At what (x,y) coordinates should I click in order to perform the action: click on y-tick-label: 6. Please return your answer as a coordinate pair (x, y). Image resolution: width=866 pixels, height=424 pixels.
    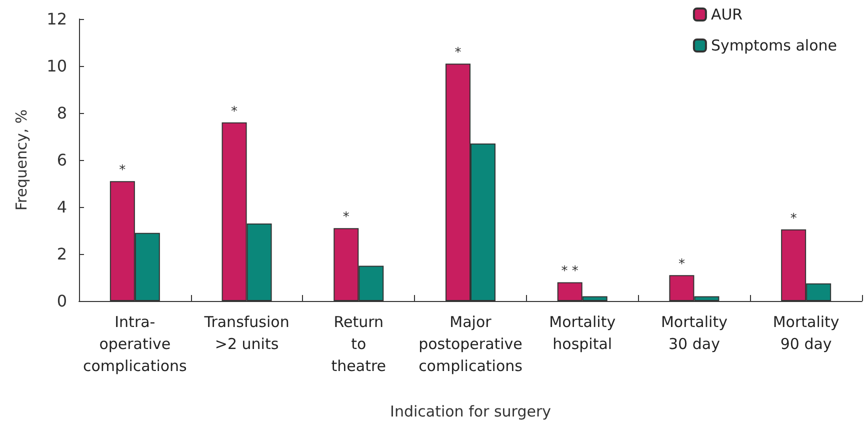
    Looking at the image, I should click on (61, 160).